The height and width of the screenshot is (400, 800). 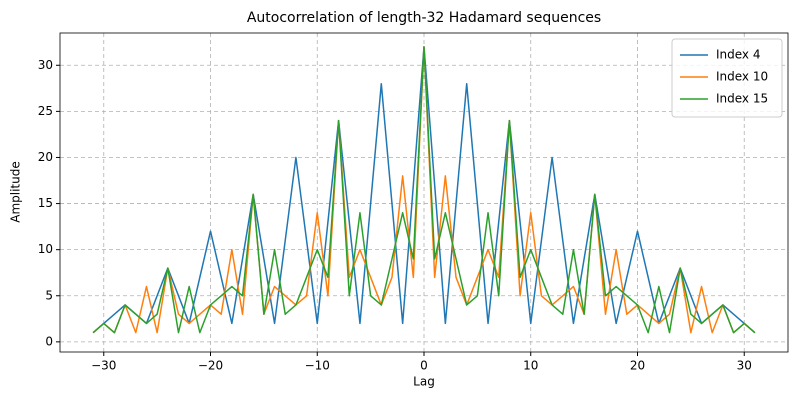 I want to click on y-tick-label: 20, so click(x=45, y=157).